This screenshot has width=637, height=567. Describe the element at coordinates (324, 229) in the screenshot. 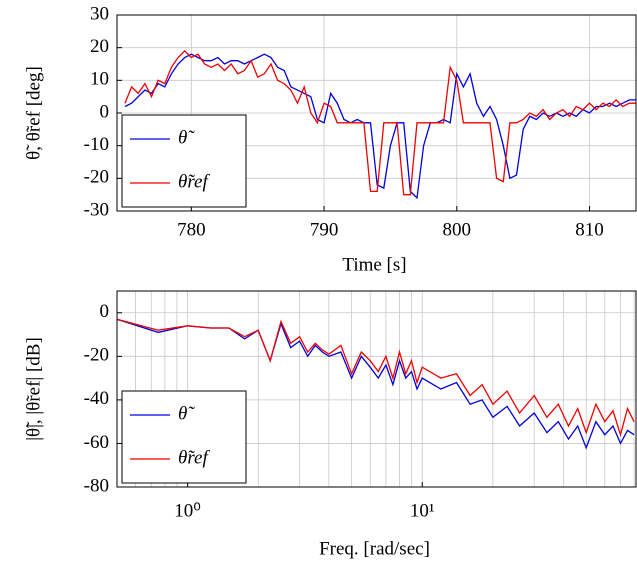

I see `x-tick-label: 790` at that location.